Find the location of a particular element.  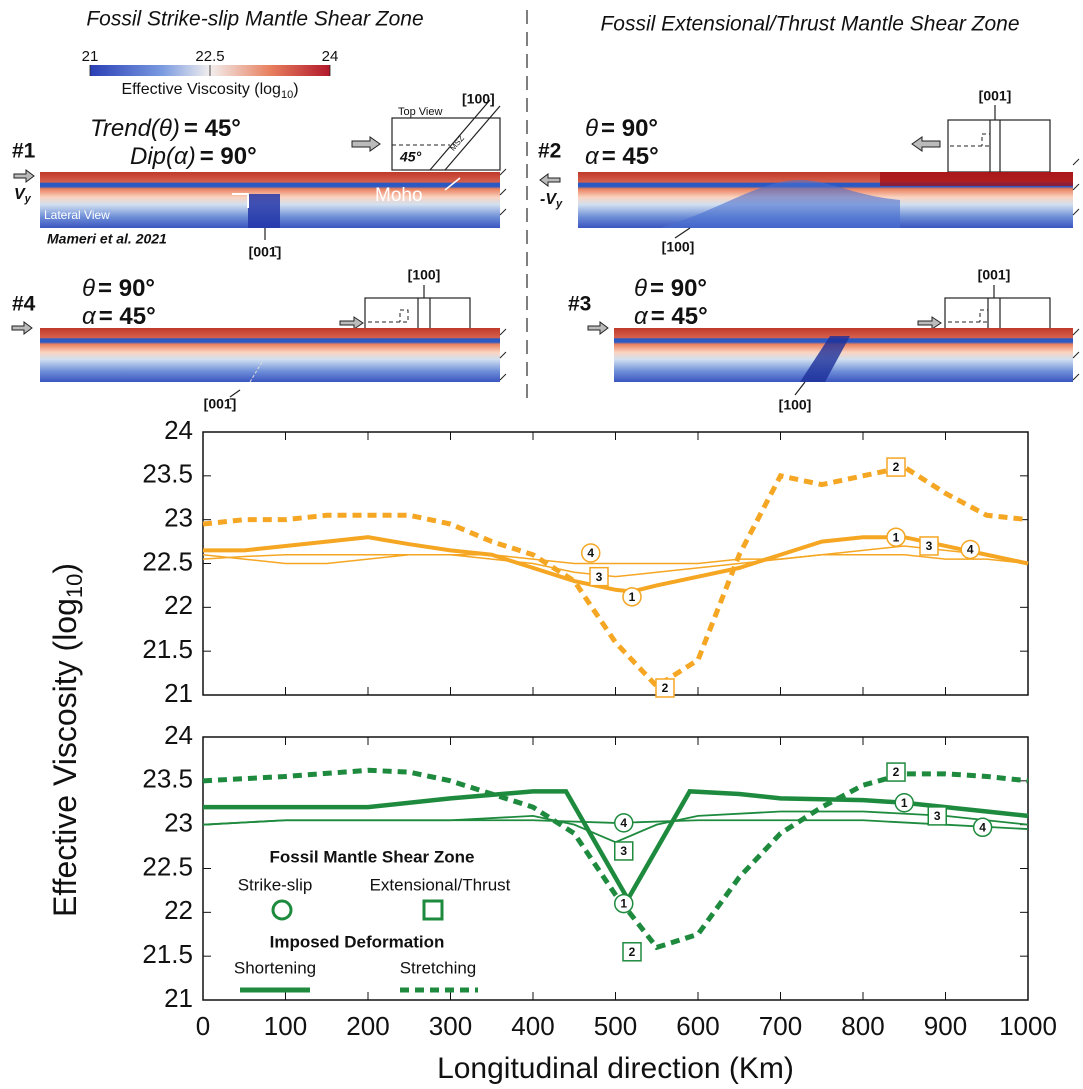

y-axis-label: Effective Viscosity (log10) is located at coordinates (66, 740).